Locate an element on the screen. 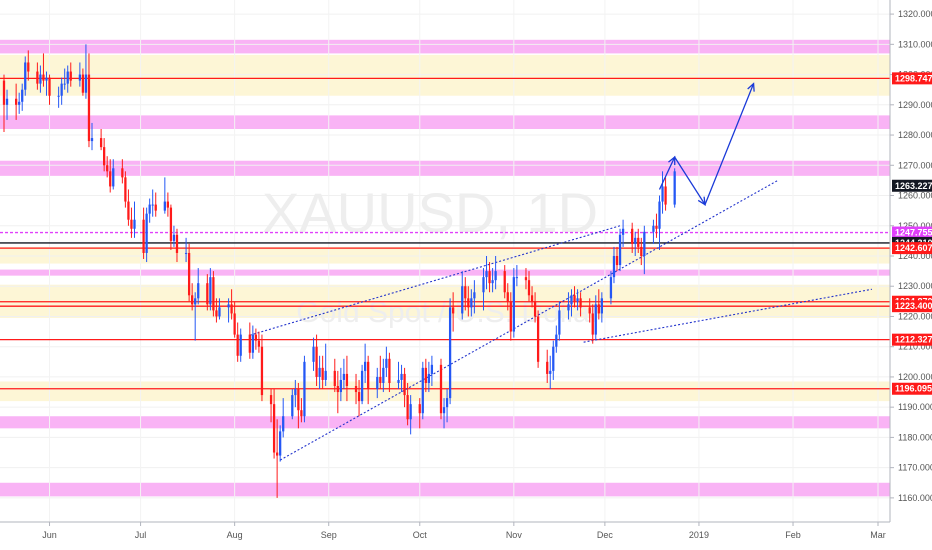 The width and height of the screenshot is (932, 550). price-tick-label: 1250.000 is located at coordinates (915, 226).